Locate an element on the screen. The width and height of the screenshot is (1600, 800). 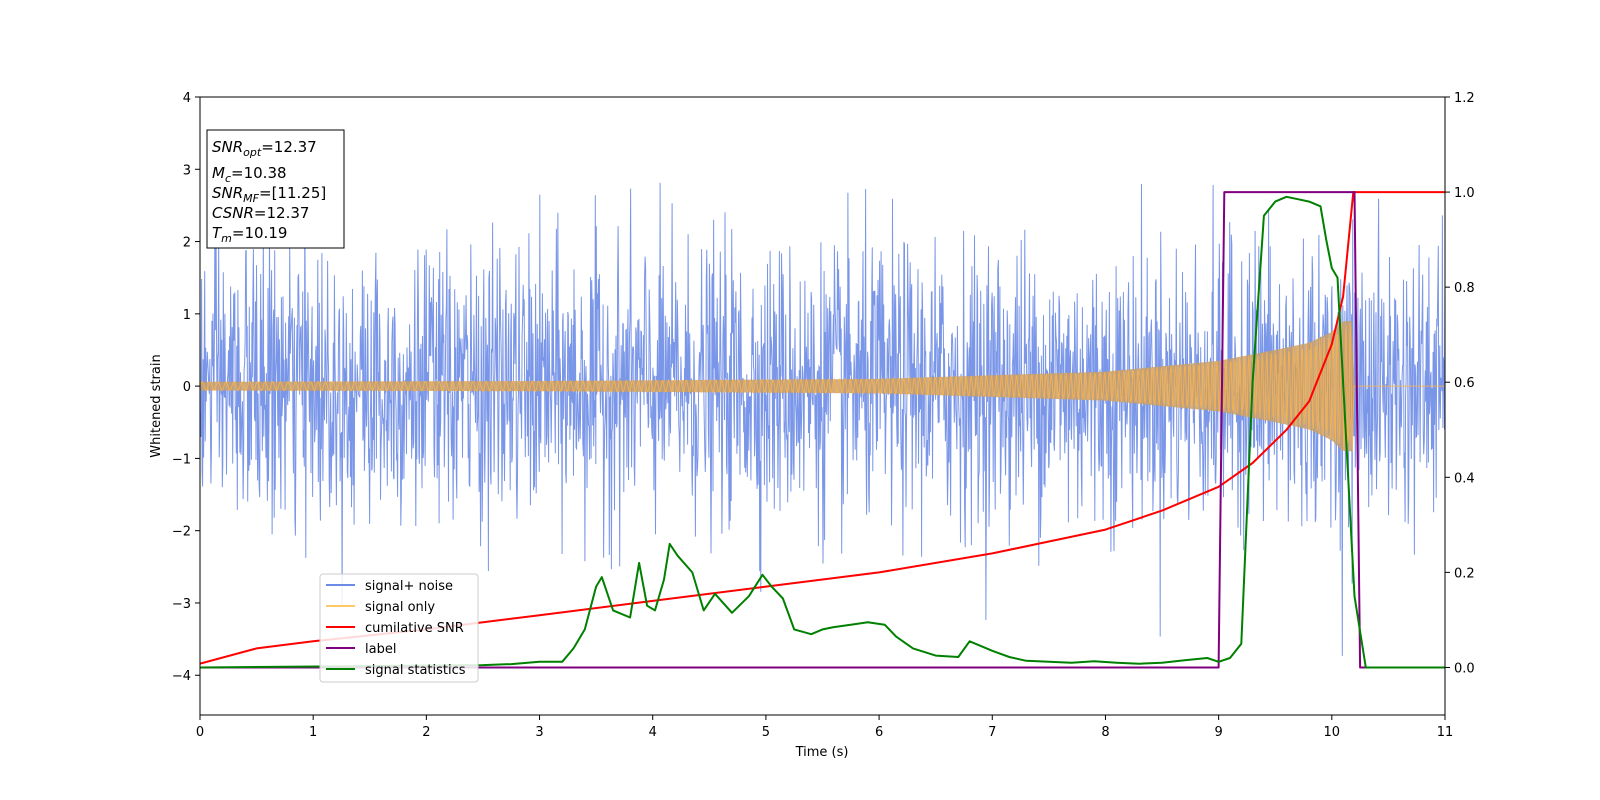
x-tick-label: 7 is located at coordinates (992, 732).